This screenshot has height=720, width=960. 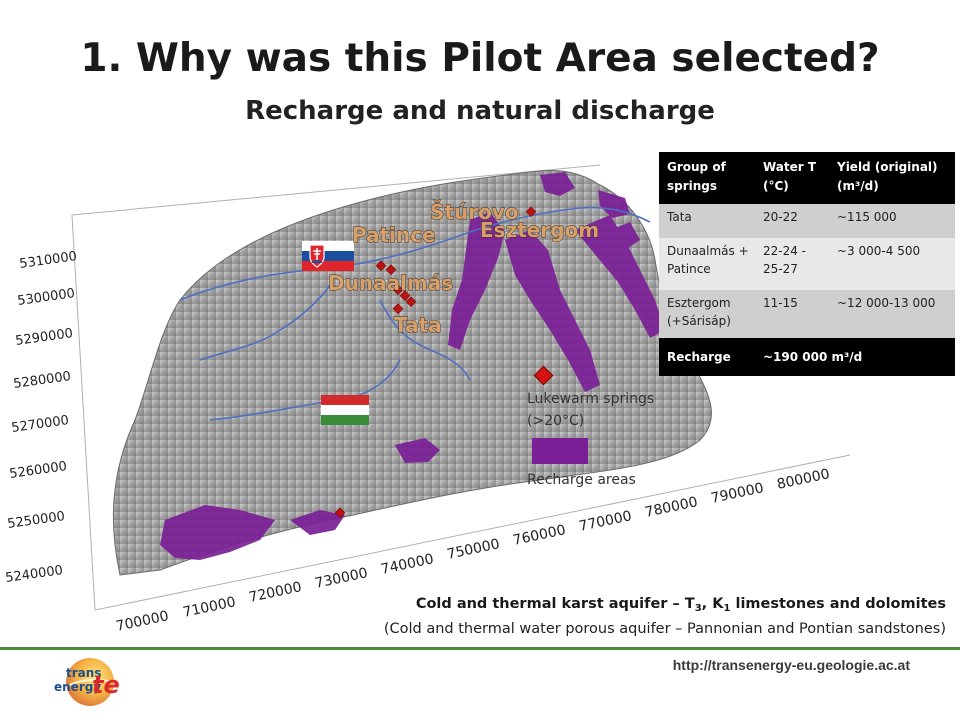 I want to click on table-cell: ~3 000-4 500, so click(x=892, y=264).